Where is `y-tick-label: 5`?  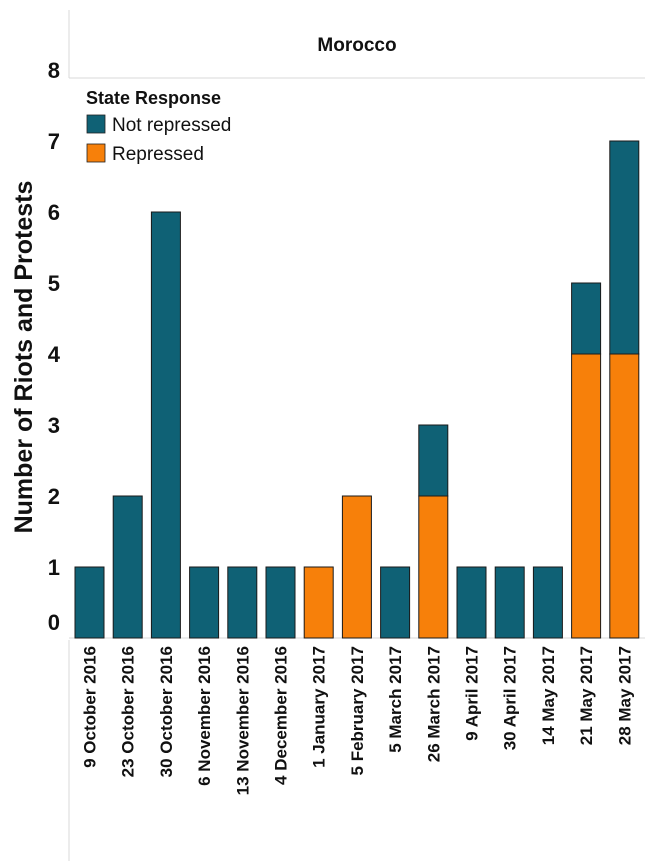
y-tick-label: 5 is located at coordinates (54, 283).